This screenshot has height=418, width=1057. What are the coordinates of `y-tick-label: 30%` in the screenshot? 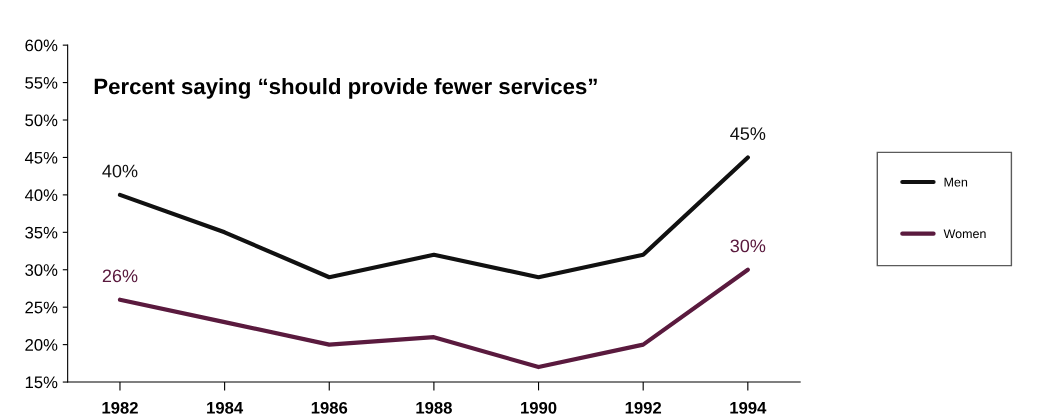 It's located at (41, 270).